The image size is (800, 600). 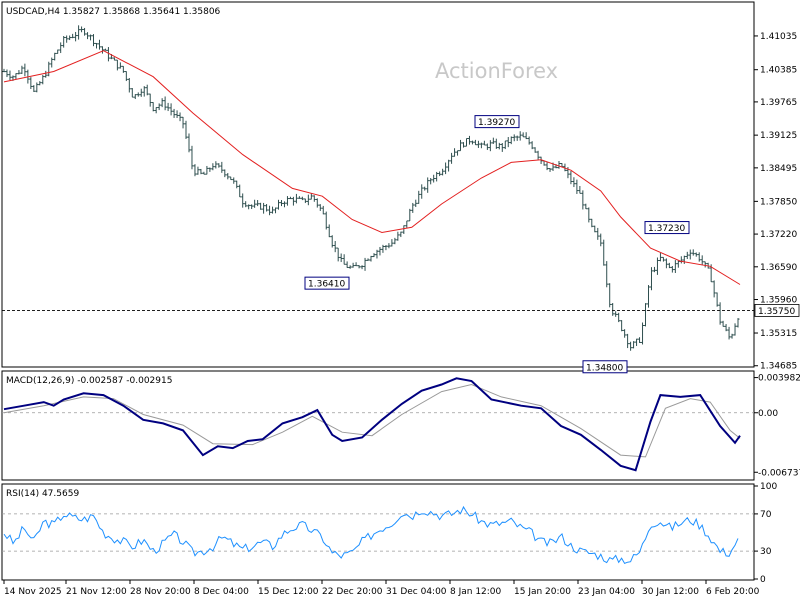 I want to click on current-price-label: 1.35750, so click(x=776, y=312).